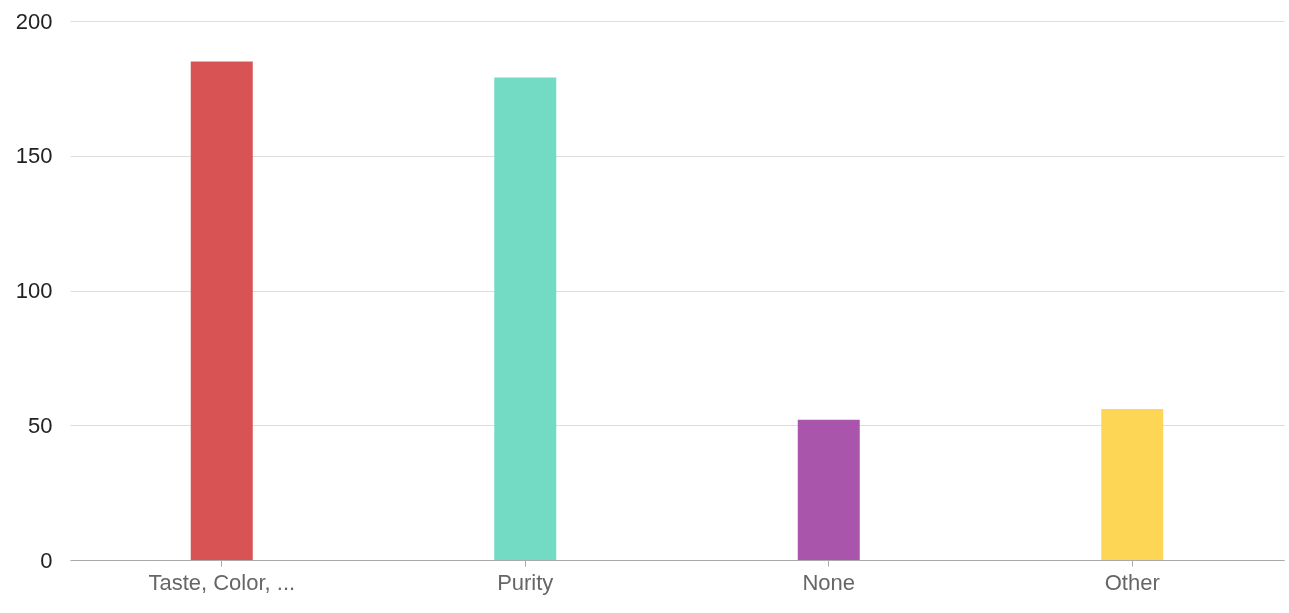 The width and height of the screenshot is (1289, 613). What do you see at coordinates (40, 425) in the screenshot?
I see `y-tick-label: 50` at bounding box center [40, 425].